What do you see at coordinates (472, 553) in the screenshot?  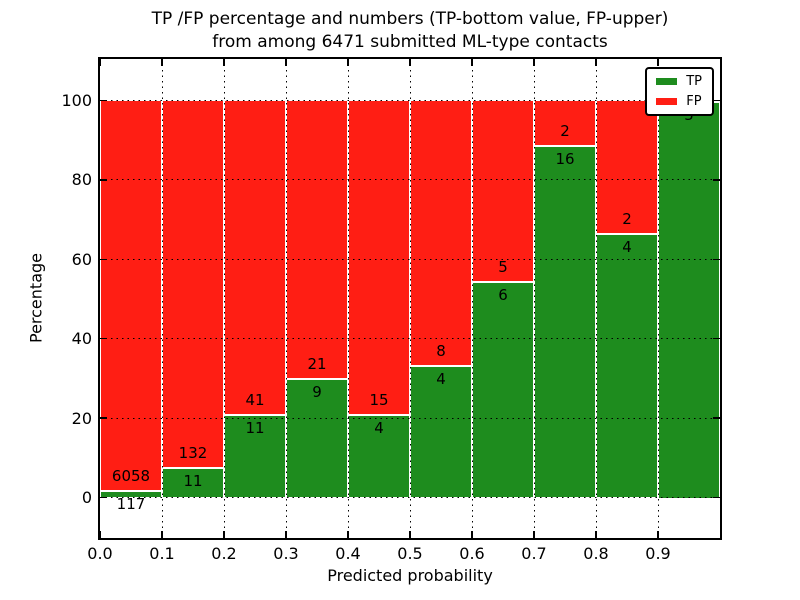 I see `x-tick-label: 0.6` at bounding box center [472, 553].